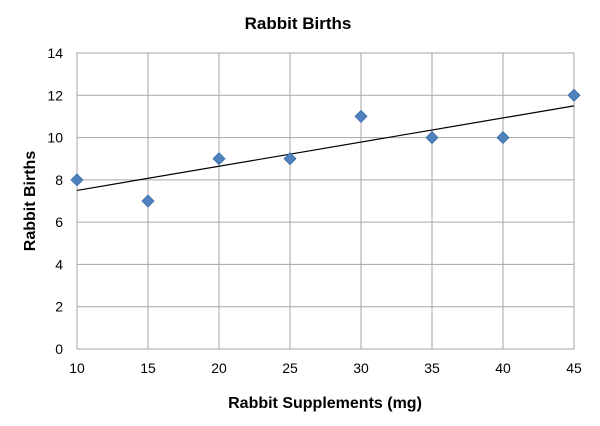  What do you see at coordinates (55, 138) in the screenshot?
I see `y-tick-label: 10` at bounding box center [55, 138].